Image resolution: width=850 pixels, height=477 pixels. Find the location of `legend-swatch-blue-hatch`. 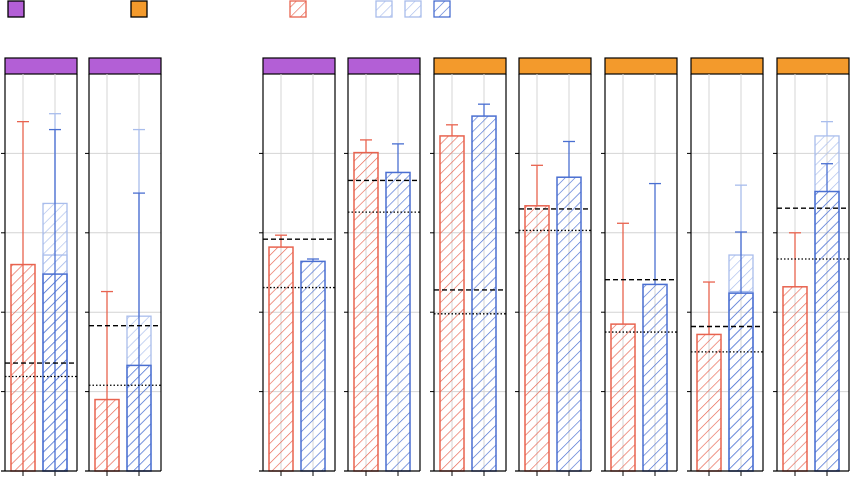

legend-swatch-blue-hatch is located at coordinates (442, 9).